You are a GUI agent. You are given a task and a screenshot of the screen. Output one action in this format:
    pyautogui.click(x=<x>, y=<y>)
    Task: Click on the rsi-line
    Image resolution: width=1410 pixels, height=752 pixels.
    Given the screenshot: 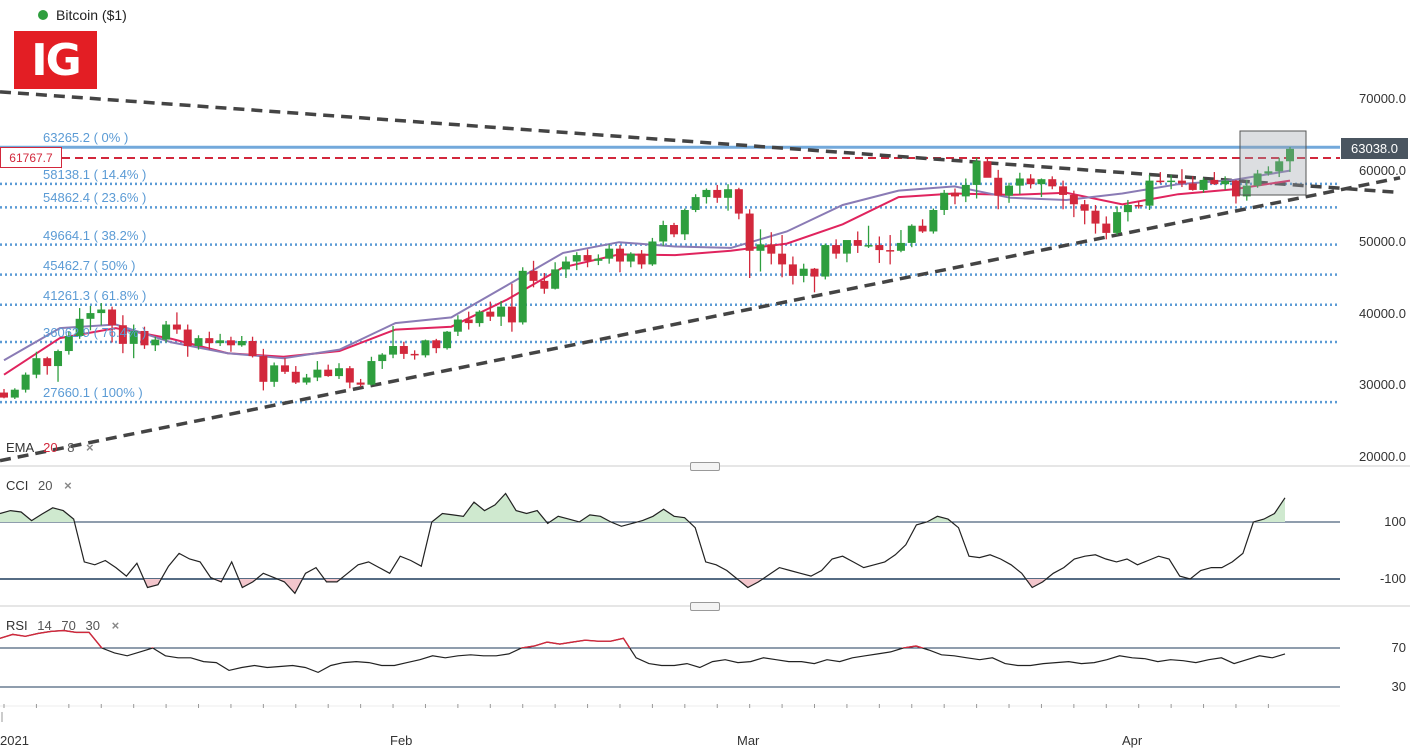 What is the action you would take?
    pyautogui.click(x=643, y=651)
    